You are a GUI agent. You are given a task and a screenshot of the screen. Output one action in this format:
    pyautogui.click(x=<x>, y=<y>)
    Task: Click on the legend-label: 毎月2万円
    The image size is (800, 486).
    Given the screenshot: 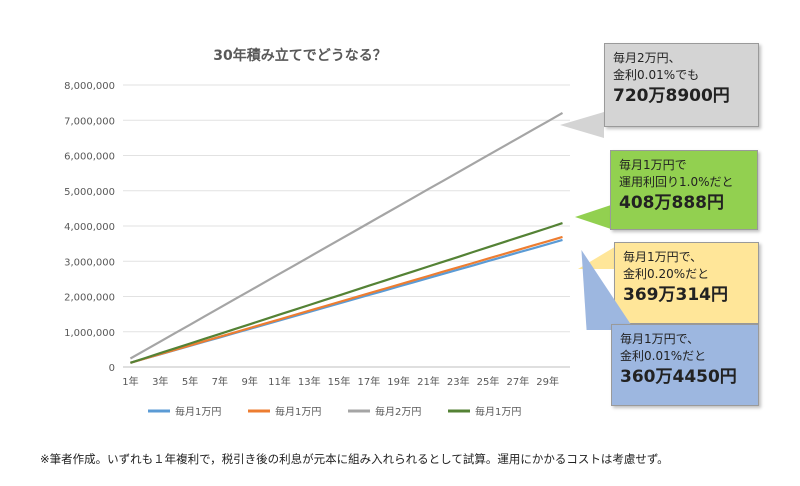 What is the action you would take?
    pyautogui.click(x=398, y=411)
    